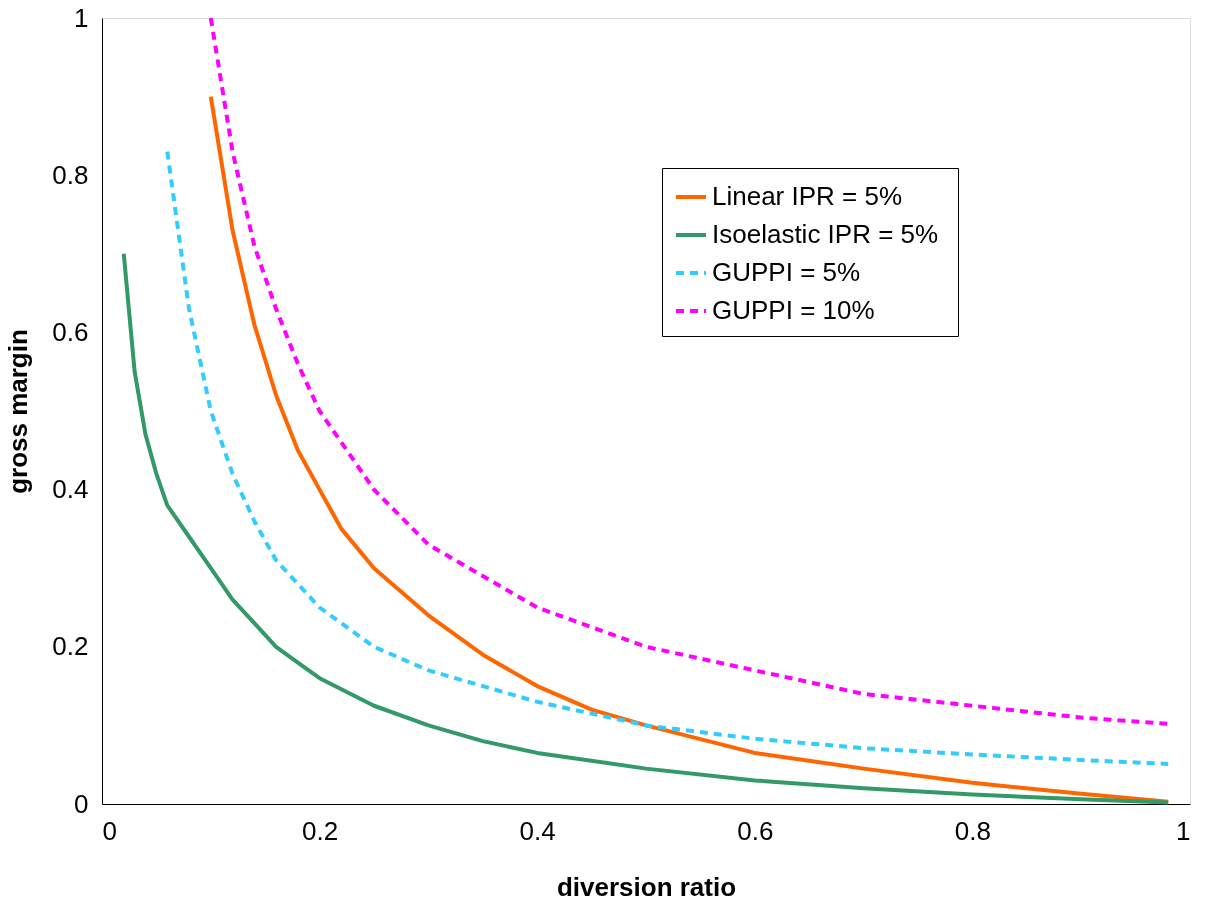  Describe the element at coordinates (786, 272) in the screenshot. I see `legend-label: GUPPI = 5%` at that location.